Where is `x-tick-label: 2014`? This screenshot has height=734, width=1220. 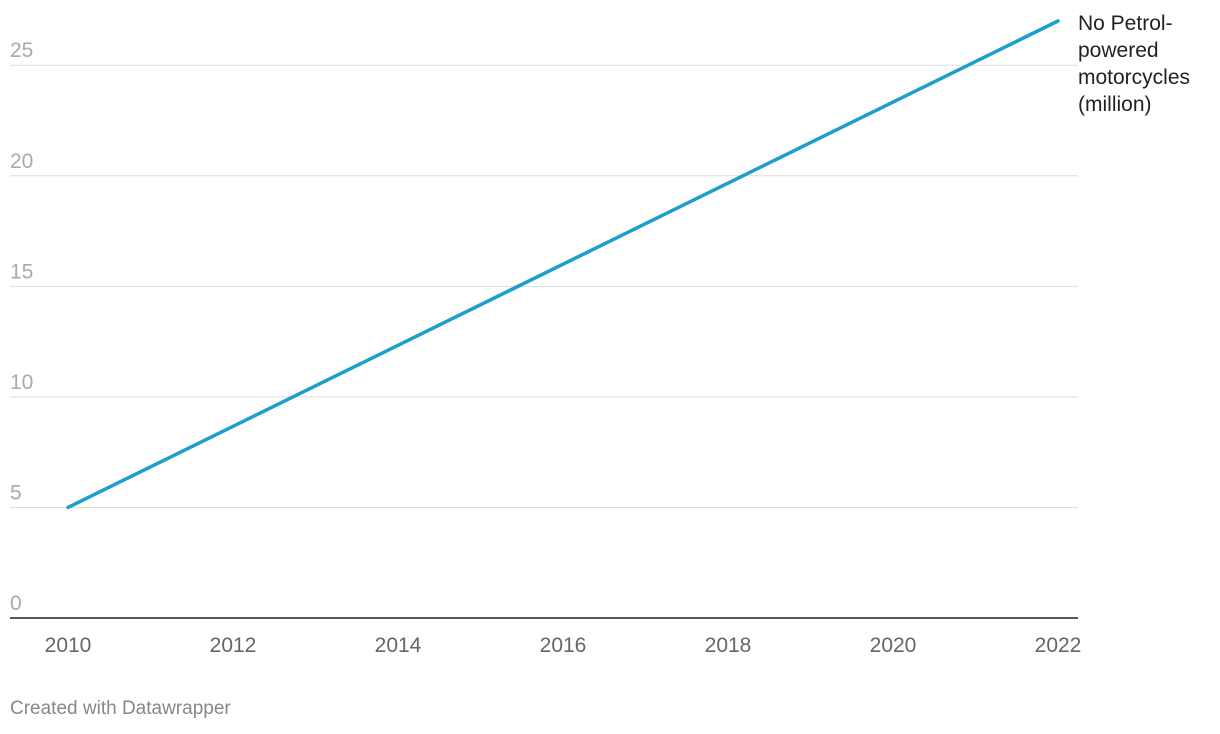 x-tick-label: 2014 is located at coordinates (398, 645).